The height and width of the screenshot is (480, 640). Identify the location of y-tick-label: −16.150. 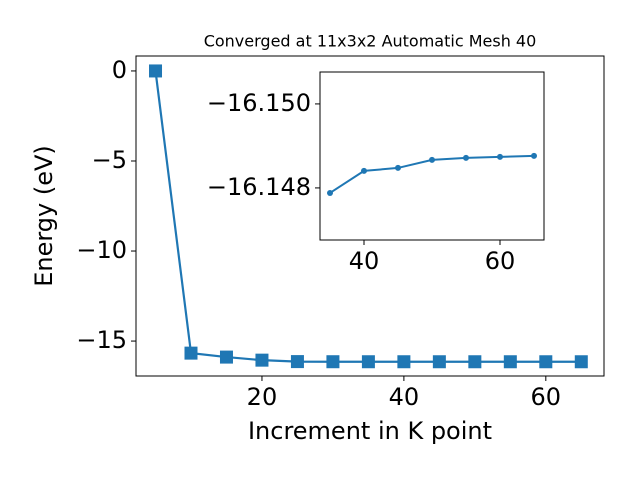
(259, 103).